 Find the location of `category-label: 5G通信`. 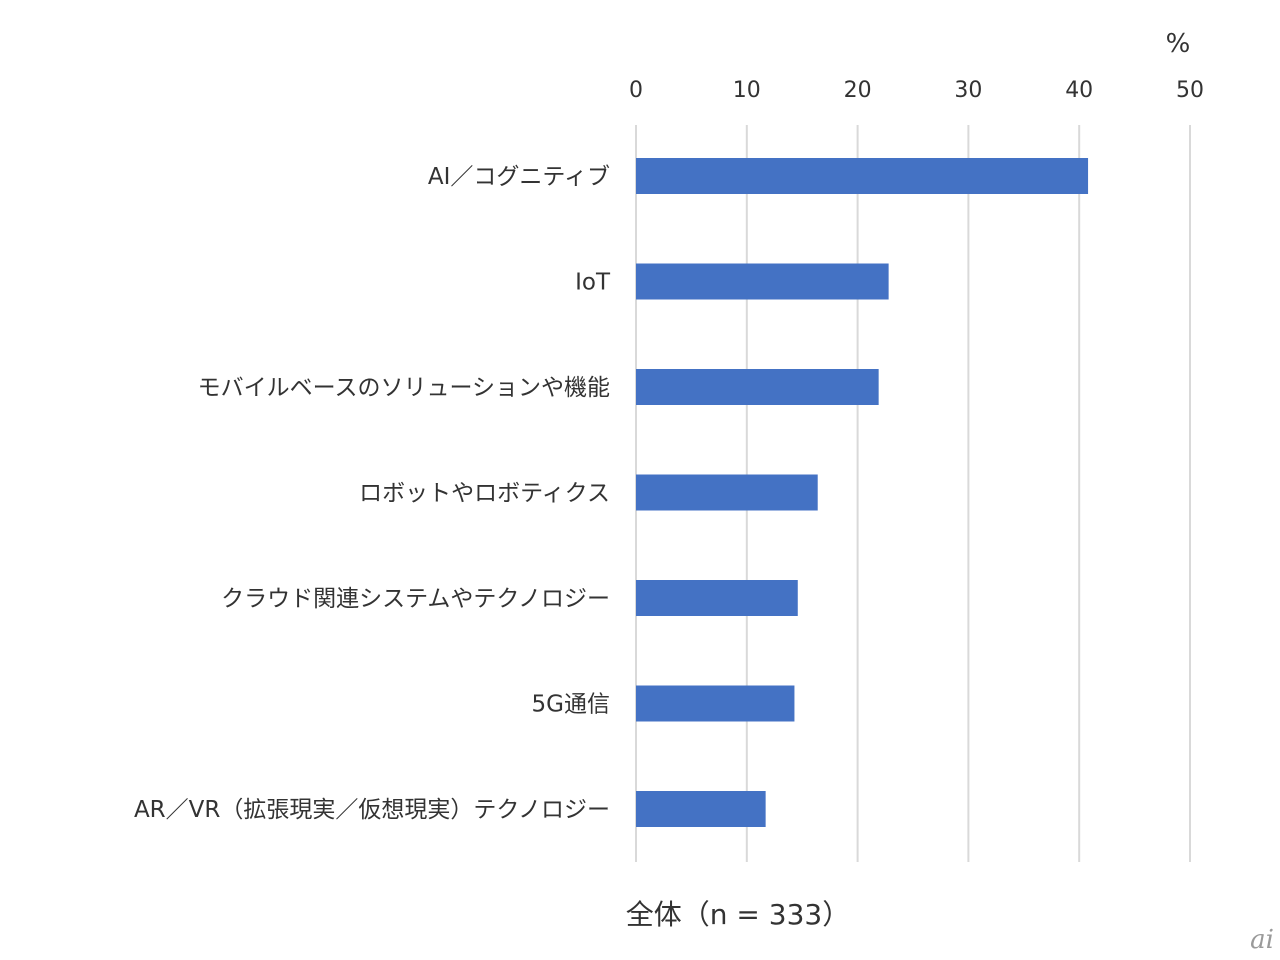

category-label: 5G通信 is located at coordinates (571, 705).